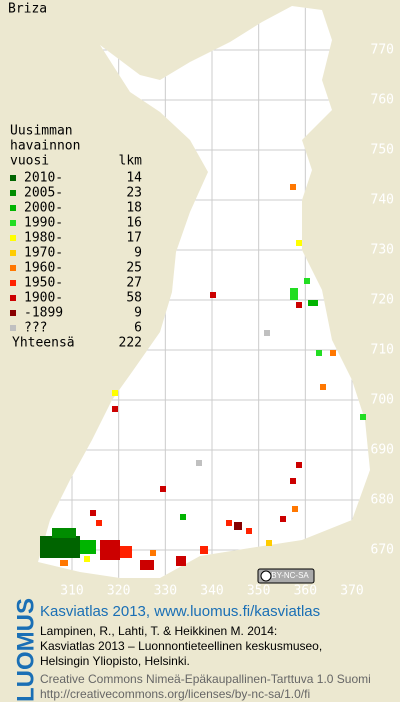 This screenshot has width=400, height=702. I want to click on legend-label: 1960-, so click(43, 268).